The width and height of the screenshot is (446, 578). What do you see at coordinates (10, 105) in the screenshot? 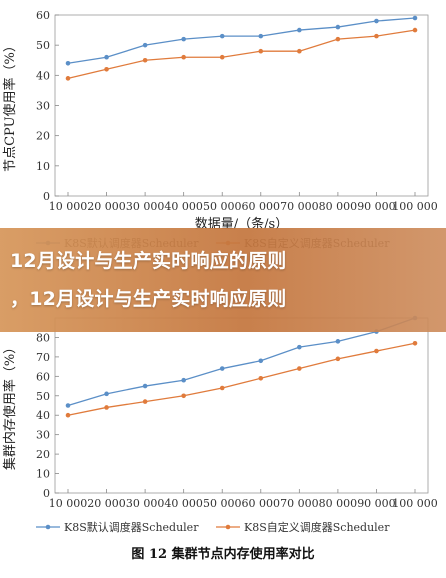
I see `y-axis-label: 节点CPU使用率（%）` at bounding box center [10, 105].